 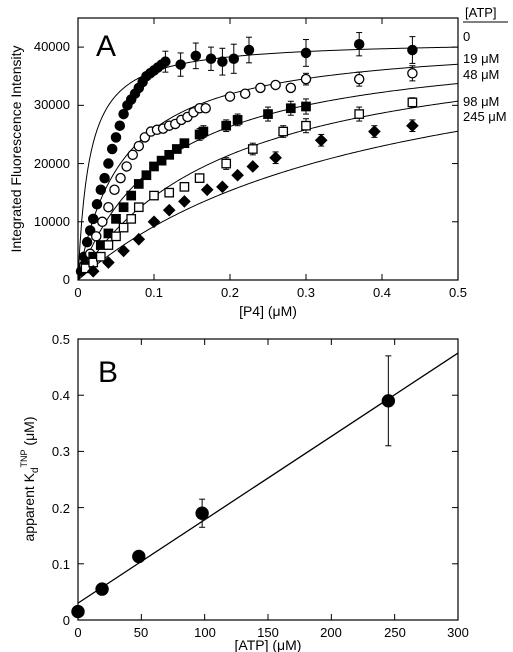 What do you see at coordinates (481, 12) in the screenshot?
I see `legend-title: [ATP]` at bounding box center [481, 12].